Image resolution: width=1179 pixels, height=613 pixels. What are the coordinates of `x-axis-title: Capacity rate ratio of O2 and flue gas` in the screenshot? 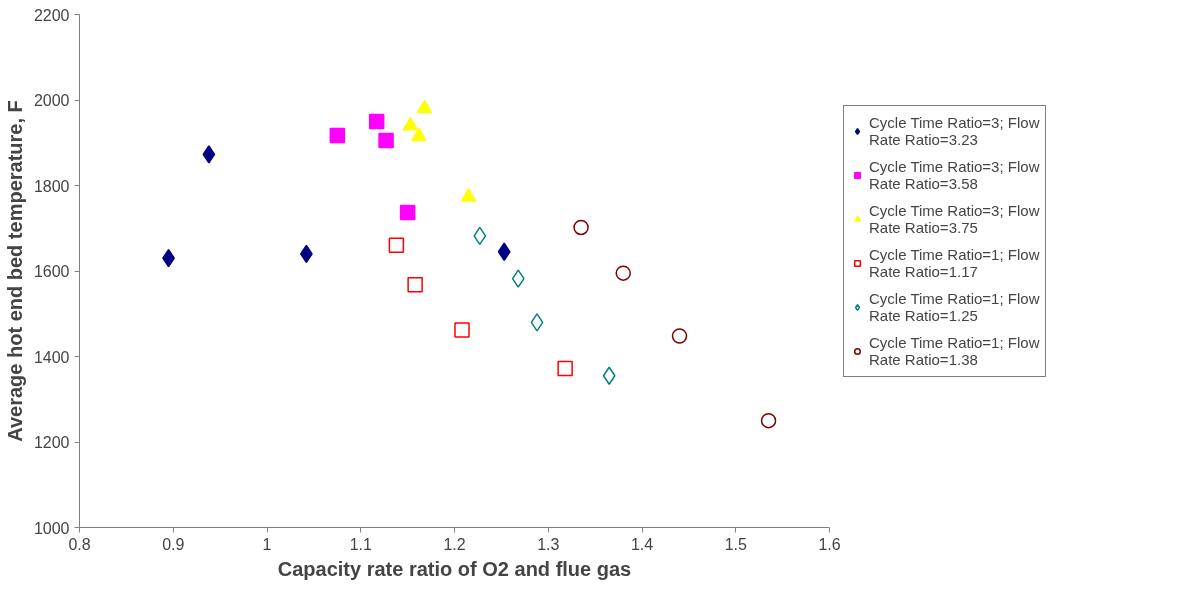 It's located at (454, 568).